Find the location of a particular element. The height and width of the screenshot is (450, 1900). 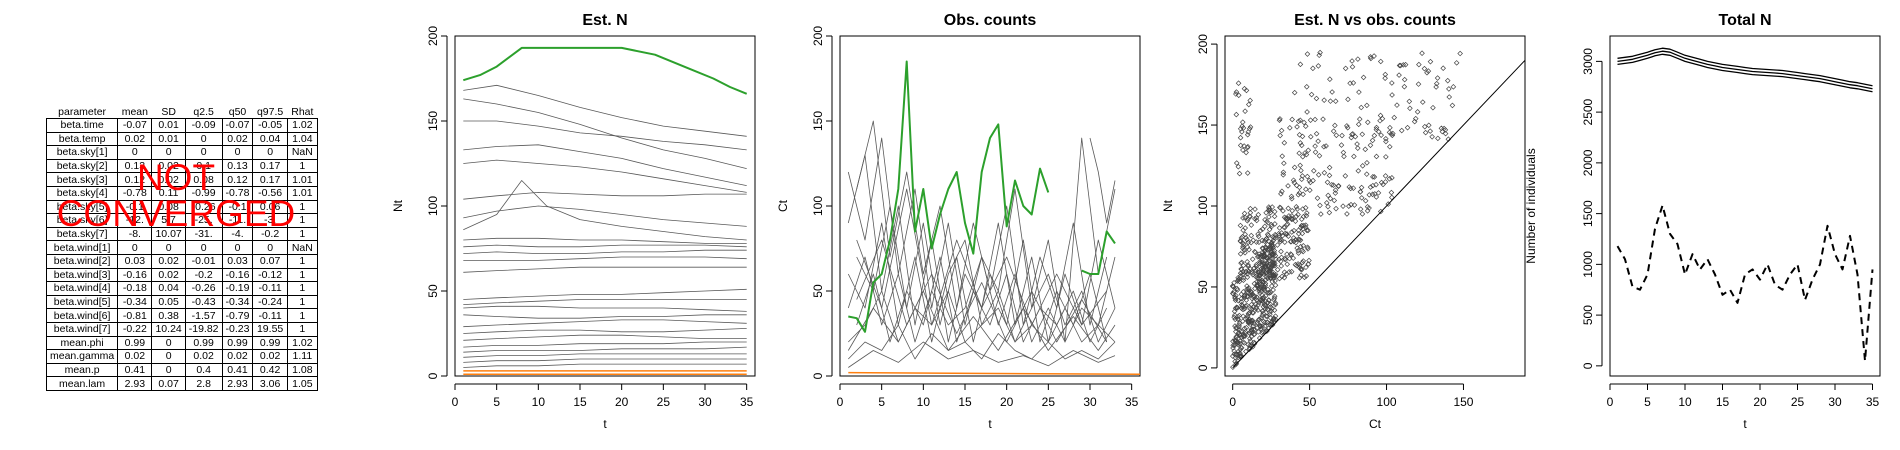

table-row: beta.wind[6] -0.81 0.38 -1.57 -0.79 -0.11 1 is located at coordinates (181, 315).